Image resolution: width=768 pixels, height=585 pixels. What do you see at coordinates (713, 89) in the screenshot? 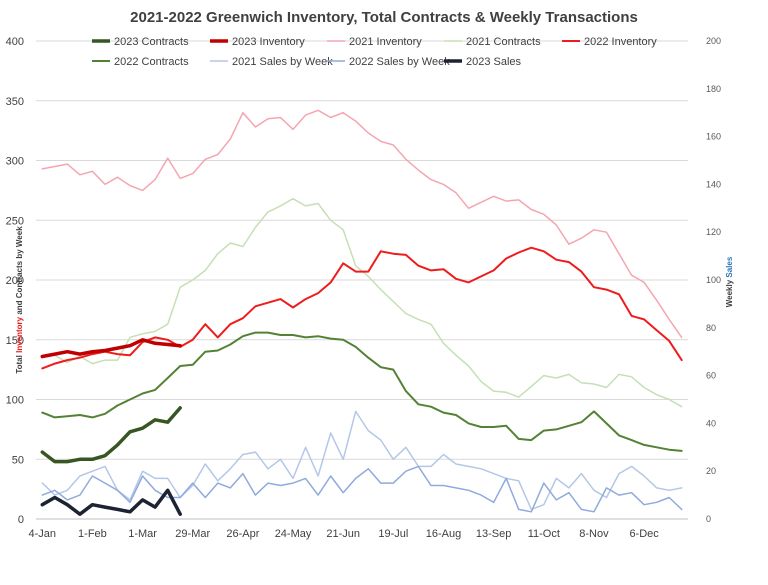
I see `right-tick-label: 180` at bounding box center [713, 89].